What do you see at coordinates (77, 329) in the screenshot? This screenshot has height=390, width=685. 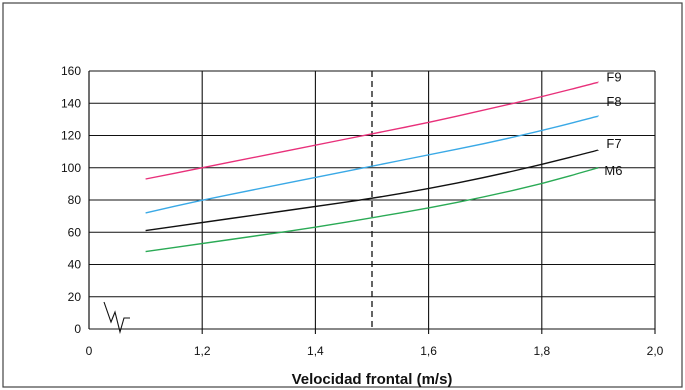 I see `y-tick-label: 0` at bounding box center [77, 329].